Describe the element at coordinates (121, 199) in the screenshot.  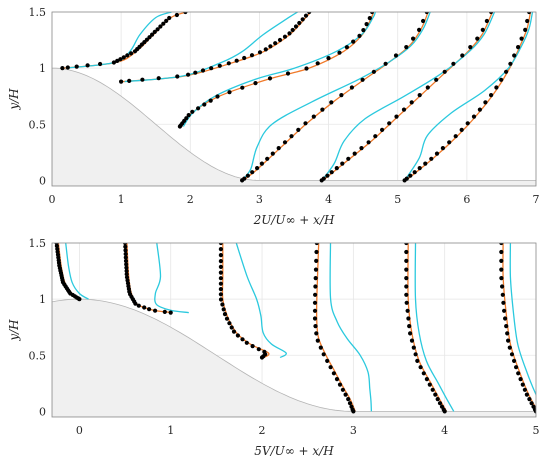
I see `x-tick-label: 1` at that location.